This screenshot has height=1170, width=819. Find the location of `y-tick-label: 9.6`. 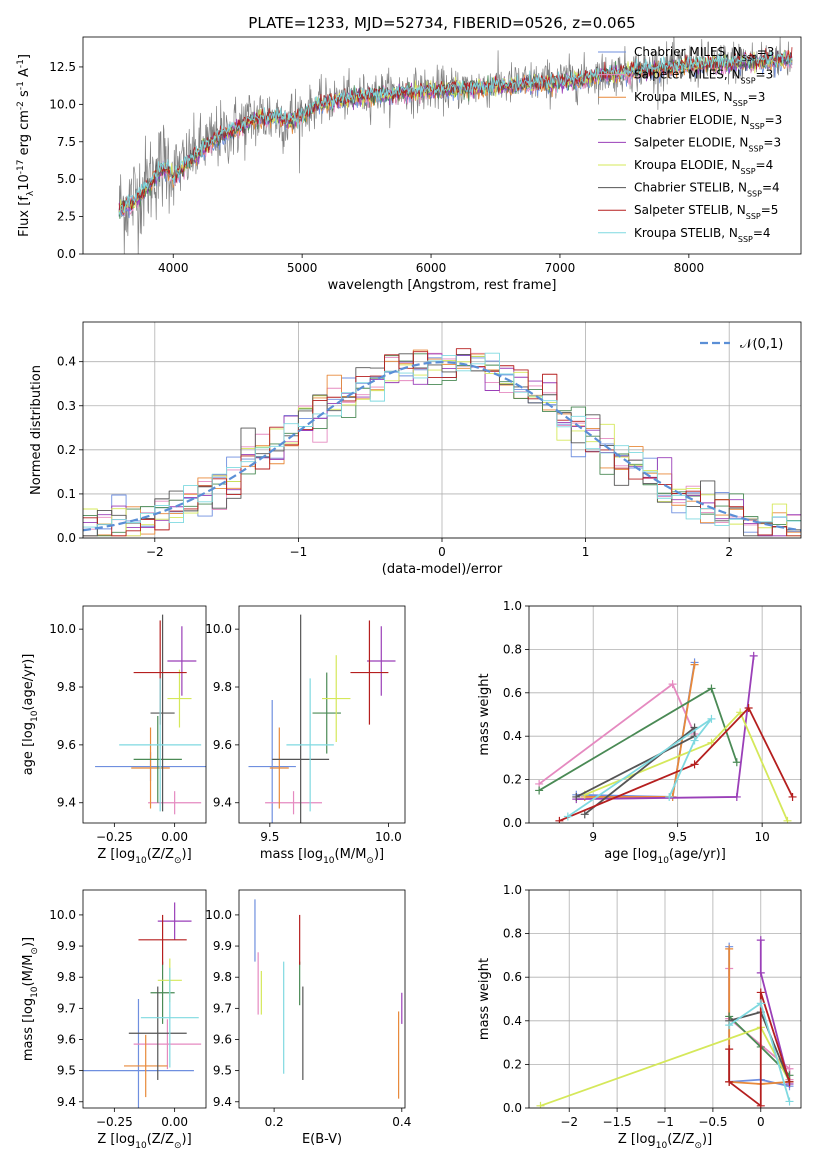

y-tick-label: 9.6 is located at coordinates (222, 745).